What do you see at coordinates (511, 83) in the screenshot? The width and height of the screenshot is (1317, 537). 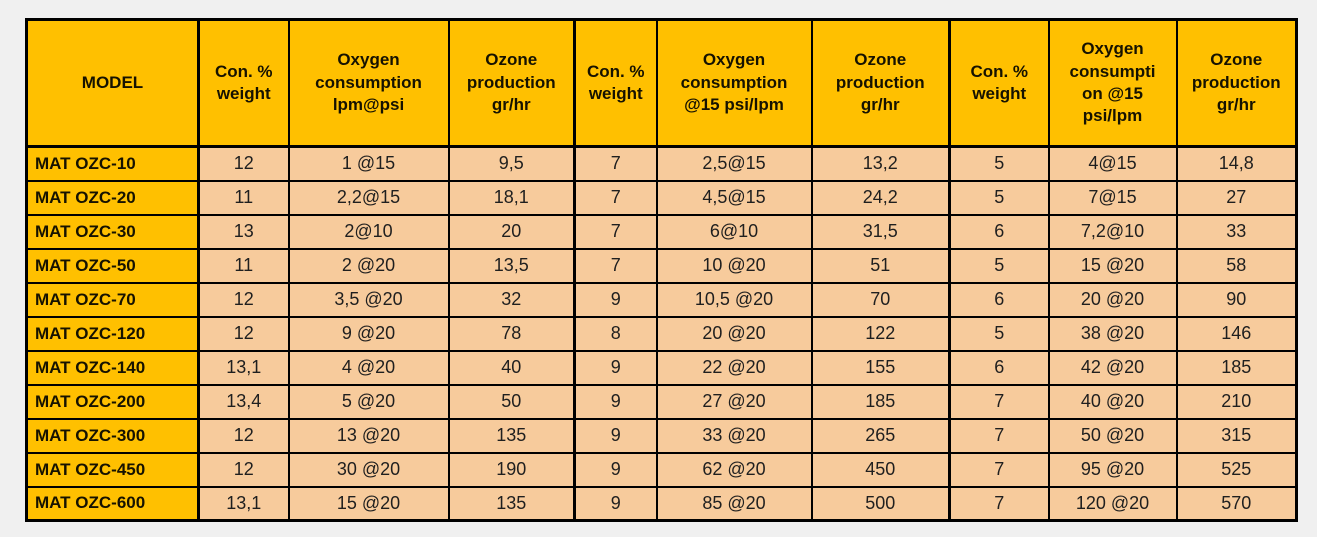 I see `header-cell-ozone-production-1: Ozone production gr/hr` at bounding box center [511, 83].